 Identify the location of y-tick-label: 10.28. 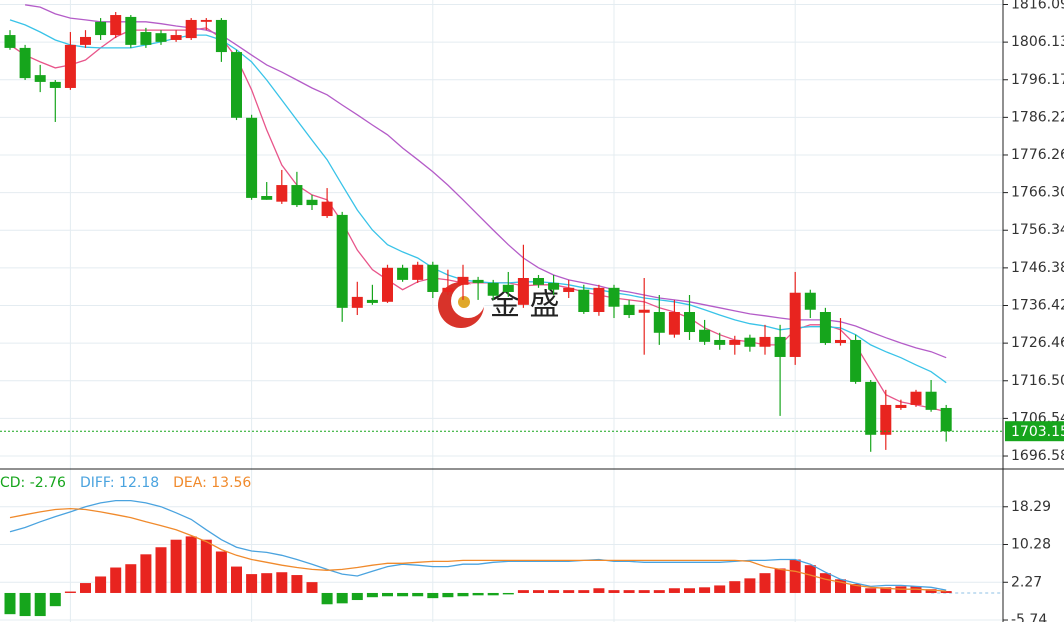
(1031, 545).